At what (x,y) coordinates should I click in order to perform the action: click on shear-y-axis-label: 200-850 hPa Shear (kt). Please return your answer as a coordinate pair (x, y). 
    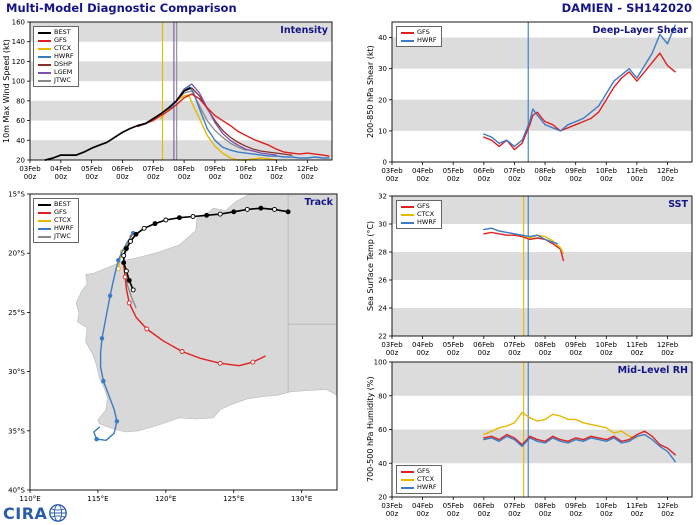
    Looking at the image, I should click on (370, 92).